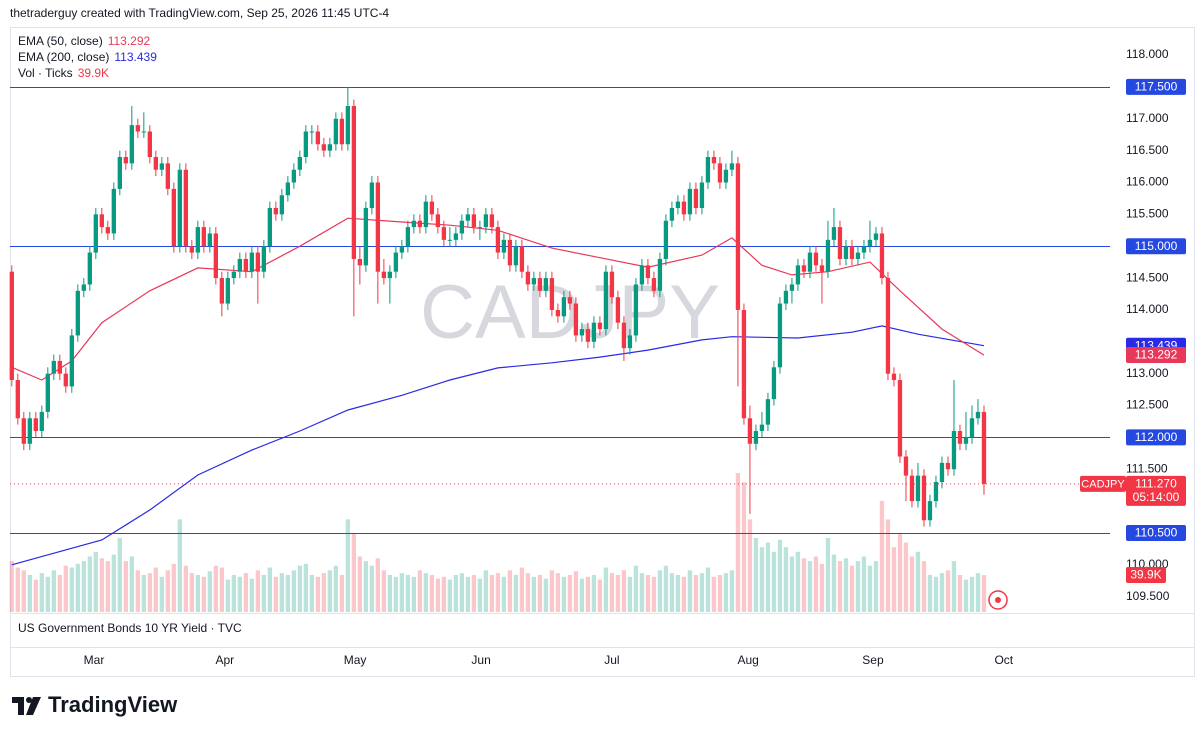 This screenshot has width=1204, height=735. Describe the element at coordinates (1156, 533) in the screenshot. I see `level-tag: 110.500` at that location.